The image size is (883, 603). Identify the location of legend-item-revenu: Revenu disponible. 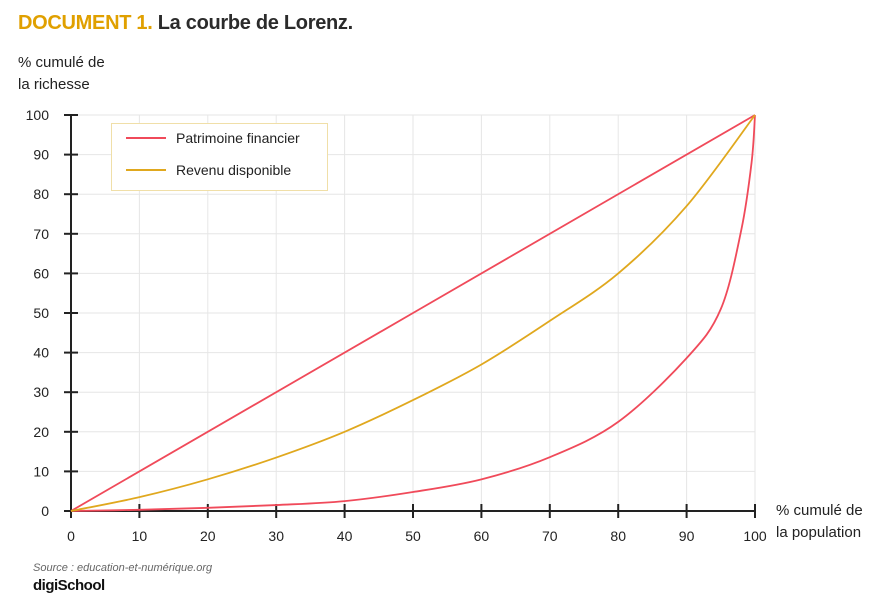
(208, 170).